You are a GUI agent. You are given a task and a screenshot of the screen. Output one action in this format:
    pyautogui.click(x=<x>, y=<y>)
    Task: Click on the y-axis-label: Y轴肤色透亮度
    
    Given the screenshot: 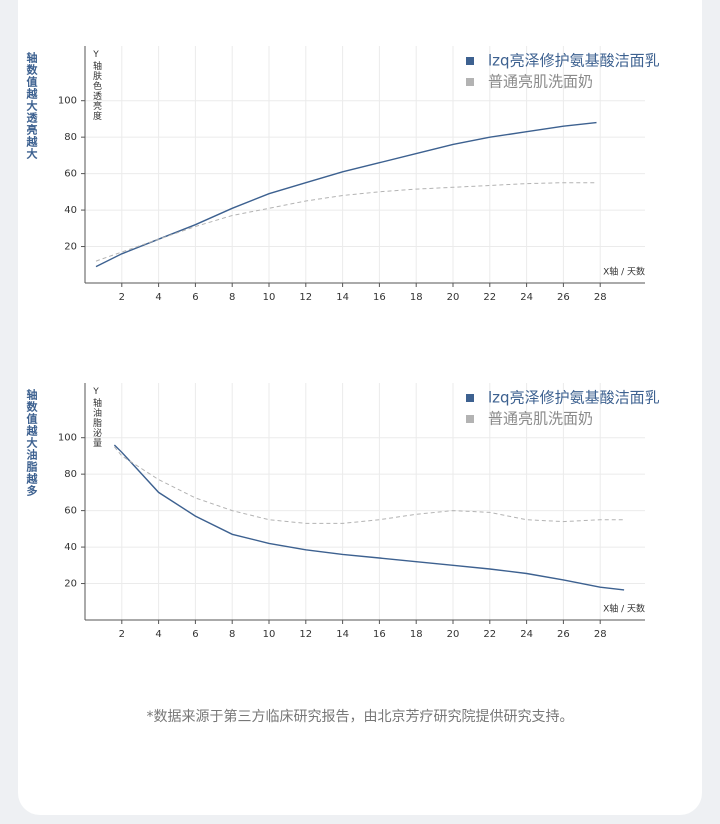 What is the action you would take?
    pyautogui.click(x=96, y=85)
    